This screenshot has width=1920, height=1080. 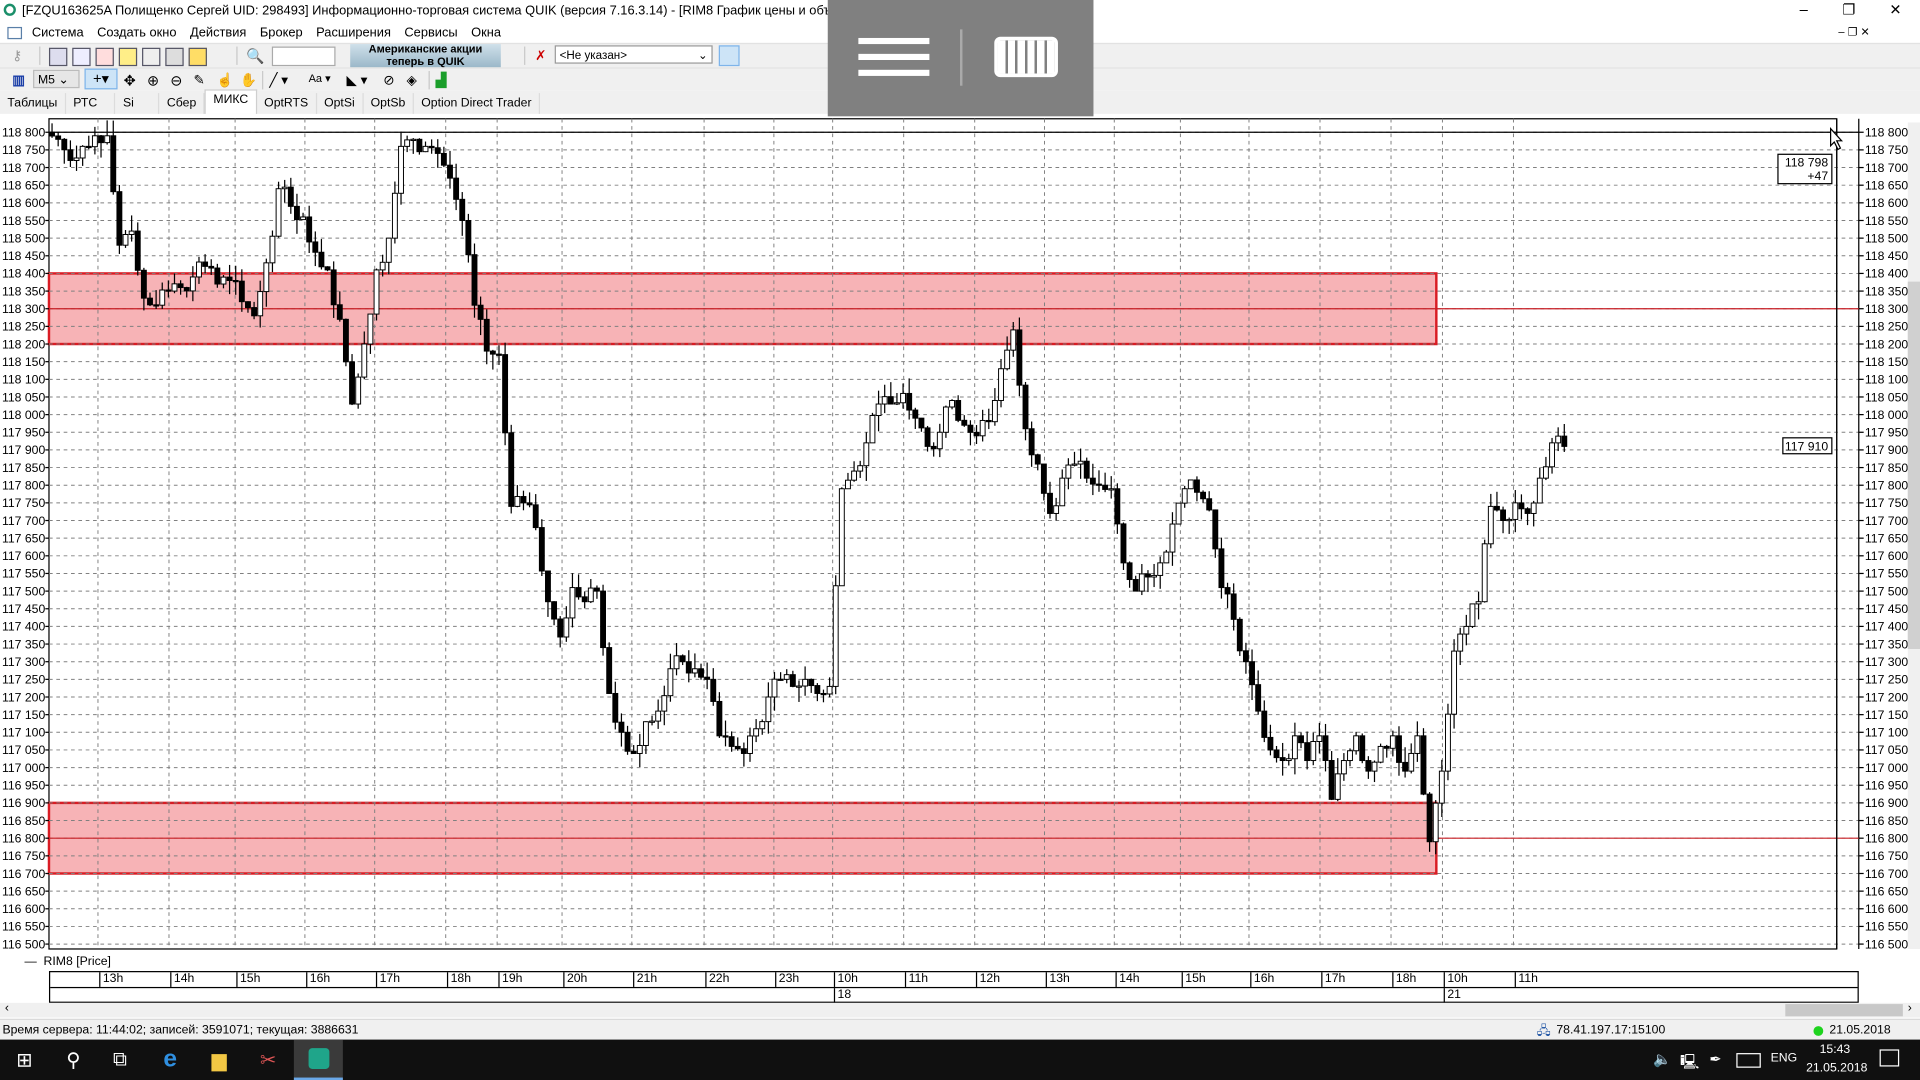 I want to click on search-input, so click(x=303, y=56).